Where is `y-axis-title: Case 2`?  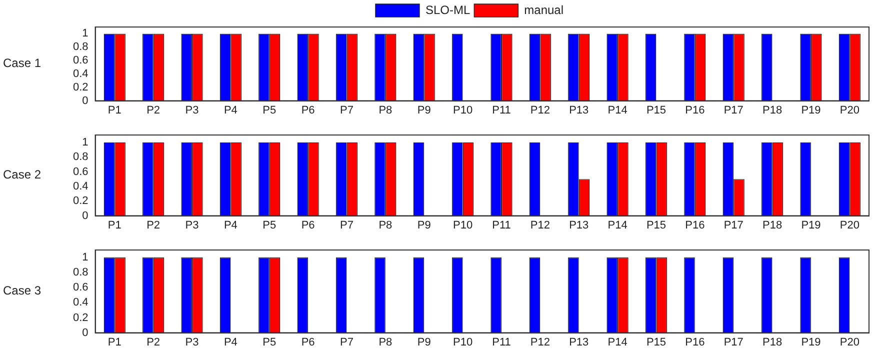 y-axis-title: Case 2 is located at coordinates (22, 175).